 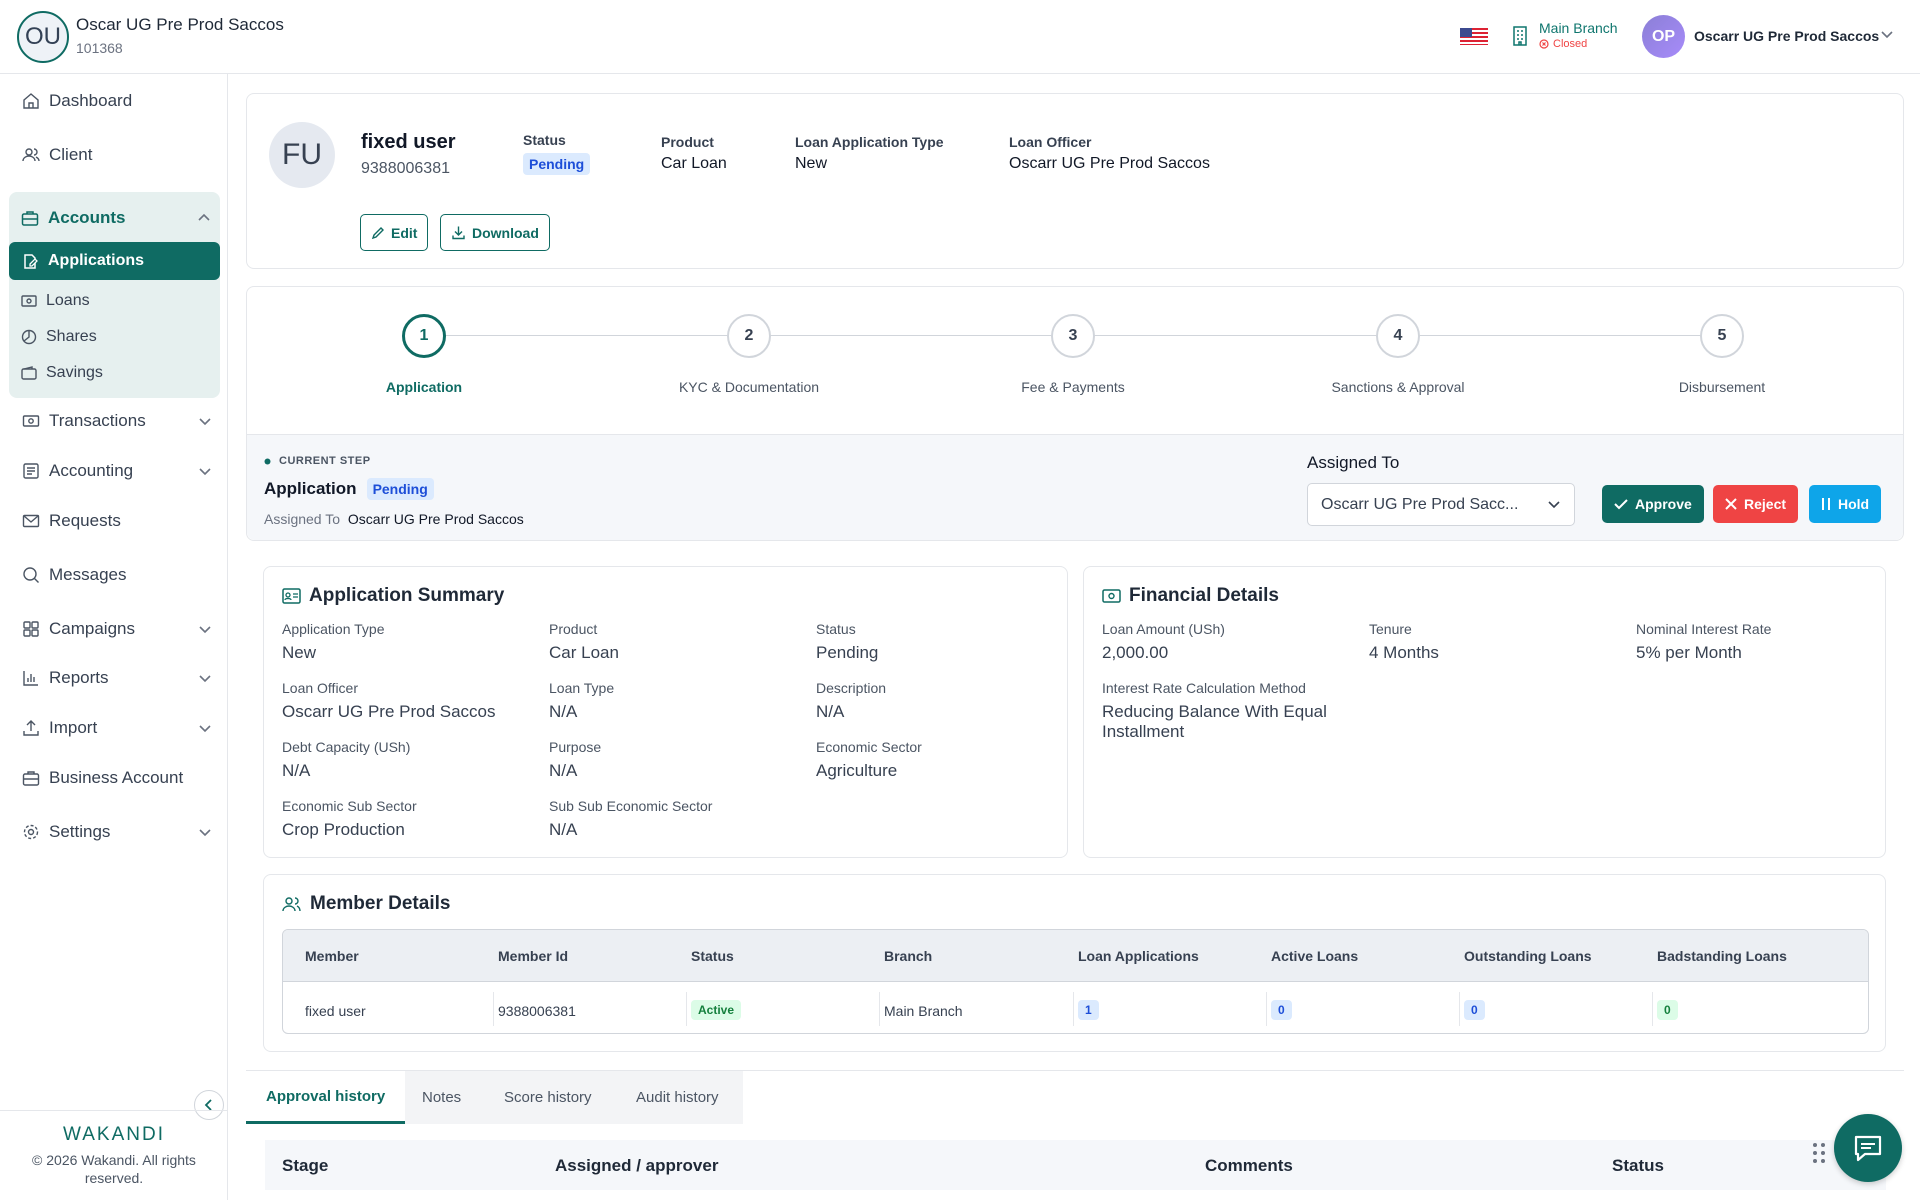 I want to click on assigned-name: Oscarr UG Pre Prod Saccos, so click(x=435, y=519).